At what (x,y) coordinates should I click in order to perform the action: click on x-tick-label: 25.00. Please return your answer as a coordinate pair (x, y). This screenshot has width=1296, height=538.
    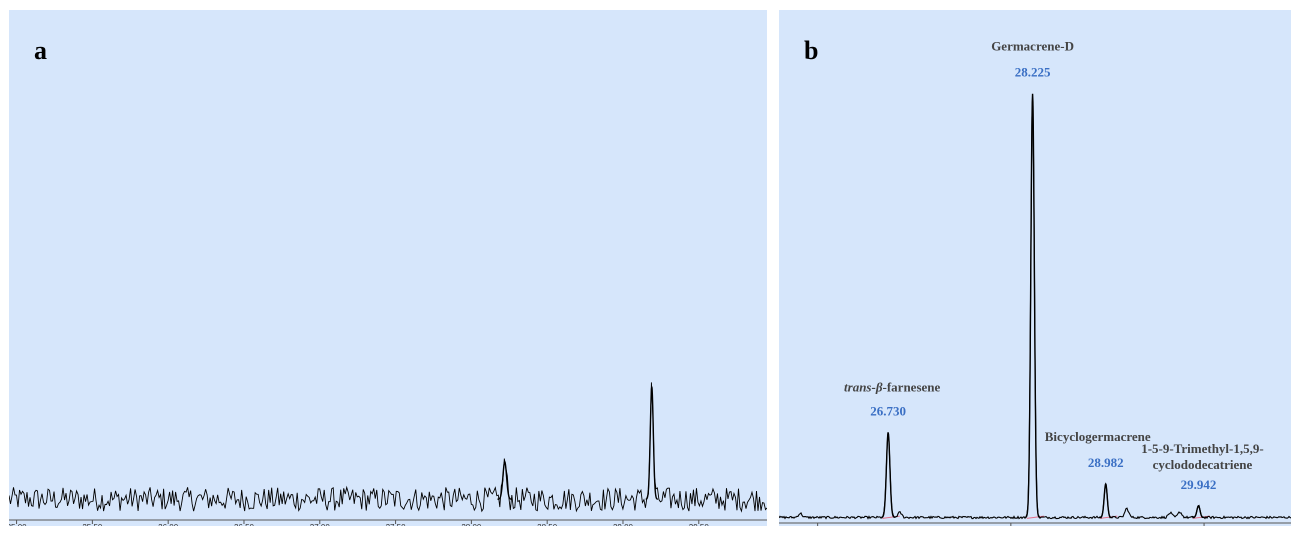
    Looking at the image, I should click on (18, 524).